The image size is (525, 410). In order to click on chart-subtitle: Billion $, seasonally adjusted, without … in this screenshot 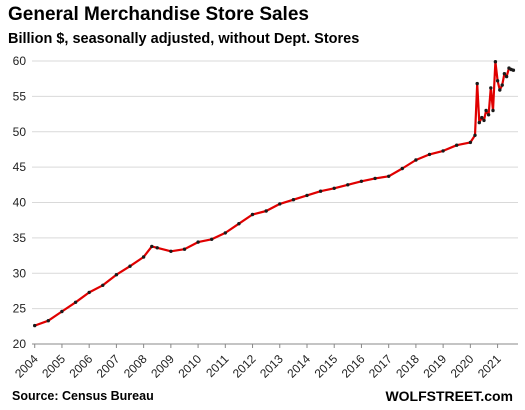, I will do `click(184, 39)`.